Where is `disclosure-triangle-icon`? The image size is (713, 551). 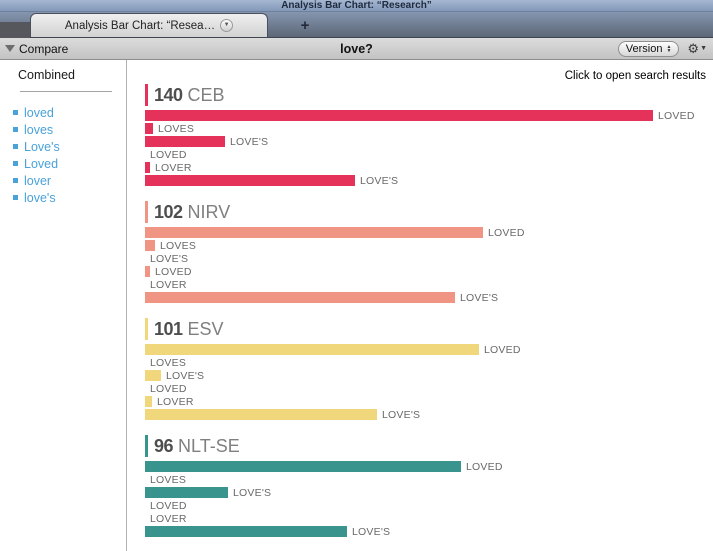 disclosure-triangle-icon is located at coordinates (10, 48).